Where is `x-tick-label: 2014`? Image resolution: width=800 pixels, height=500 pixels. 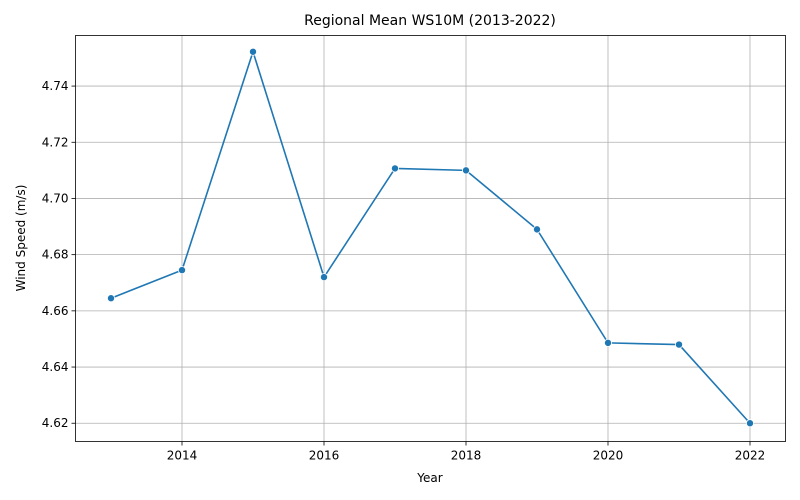 x-tick-label: 2014 is located at coordinates (182, 456).